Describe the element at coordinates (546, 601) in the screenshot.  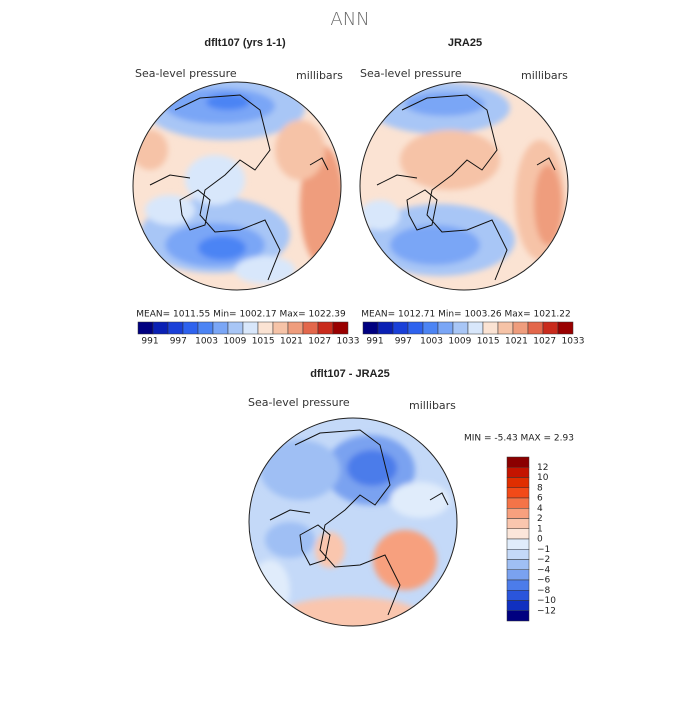
I see `colorbar-label: −10` at that location.